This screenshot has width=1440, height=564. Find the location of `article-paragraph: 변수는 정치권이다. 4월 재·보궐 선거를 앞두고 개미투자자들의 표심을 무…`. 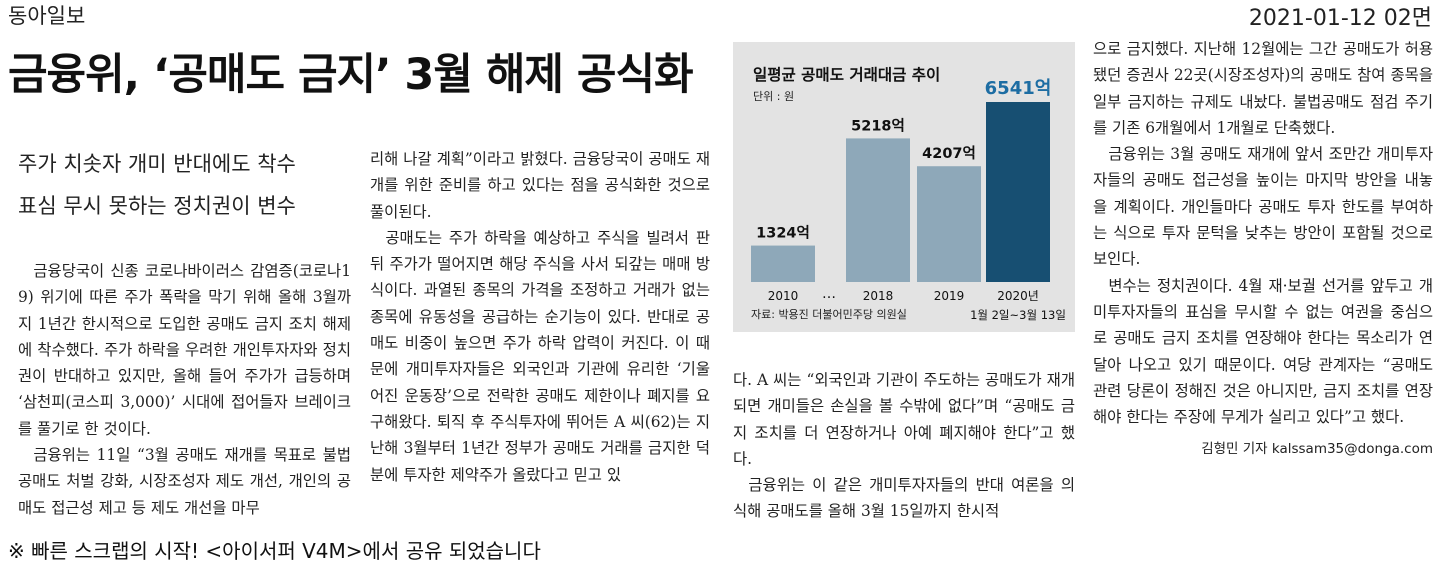

article-paragraph: 변수는 정치권이다. 4월 재·보궐 선거를 앞두고 개미투자자들의 표심을 무… is located at coordinates (1263, 351).